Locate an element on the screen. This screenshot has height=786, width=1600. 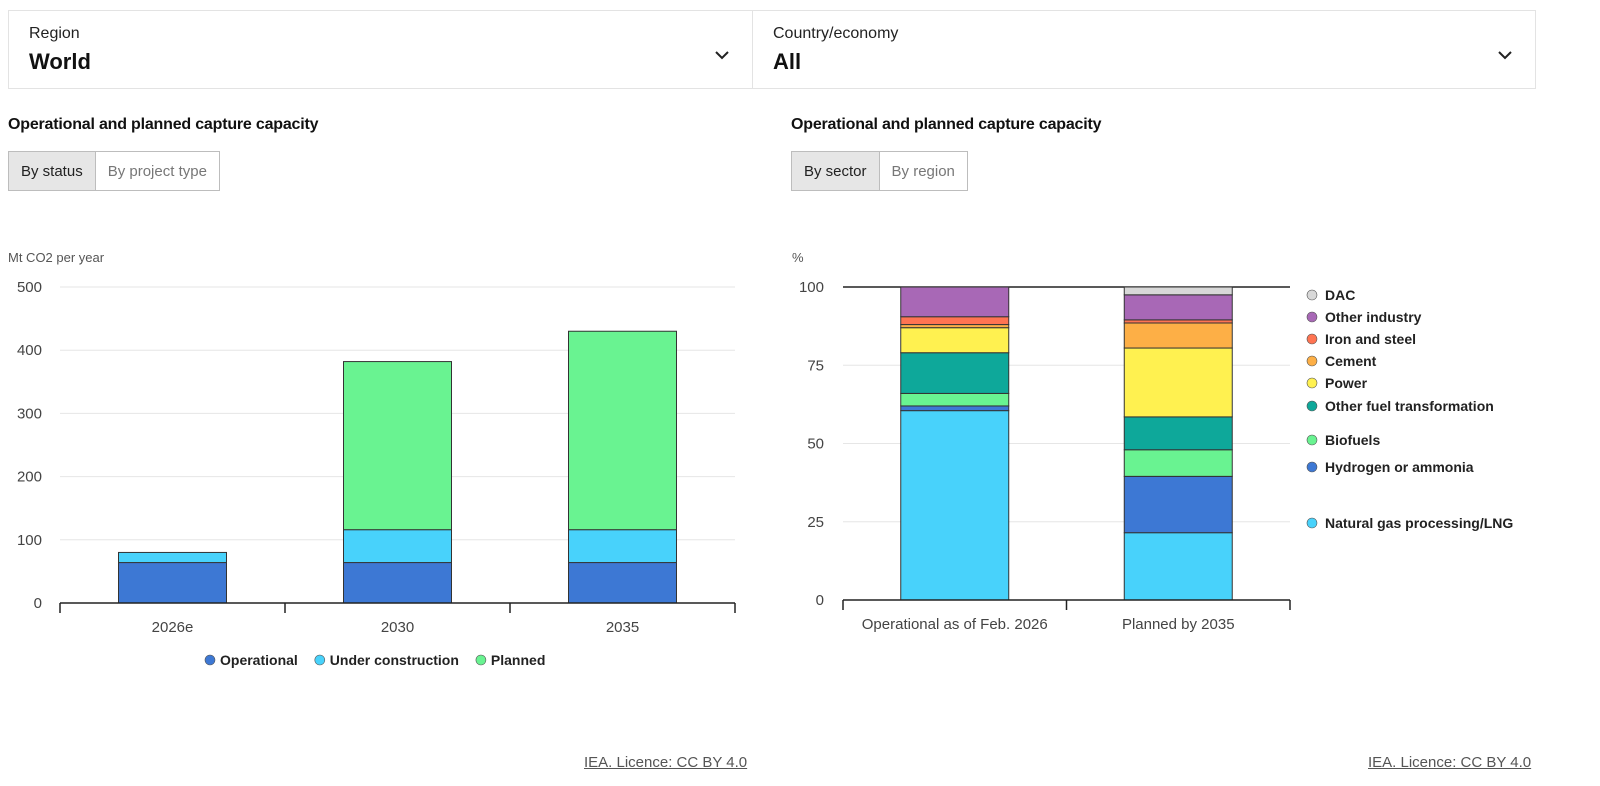
y-tick-label: 400 is located at coordinates (29, 350).